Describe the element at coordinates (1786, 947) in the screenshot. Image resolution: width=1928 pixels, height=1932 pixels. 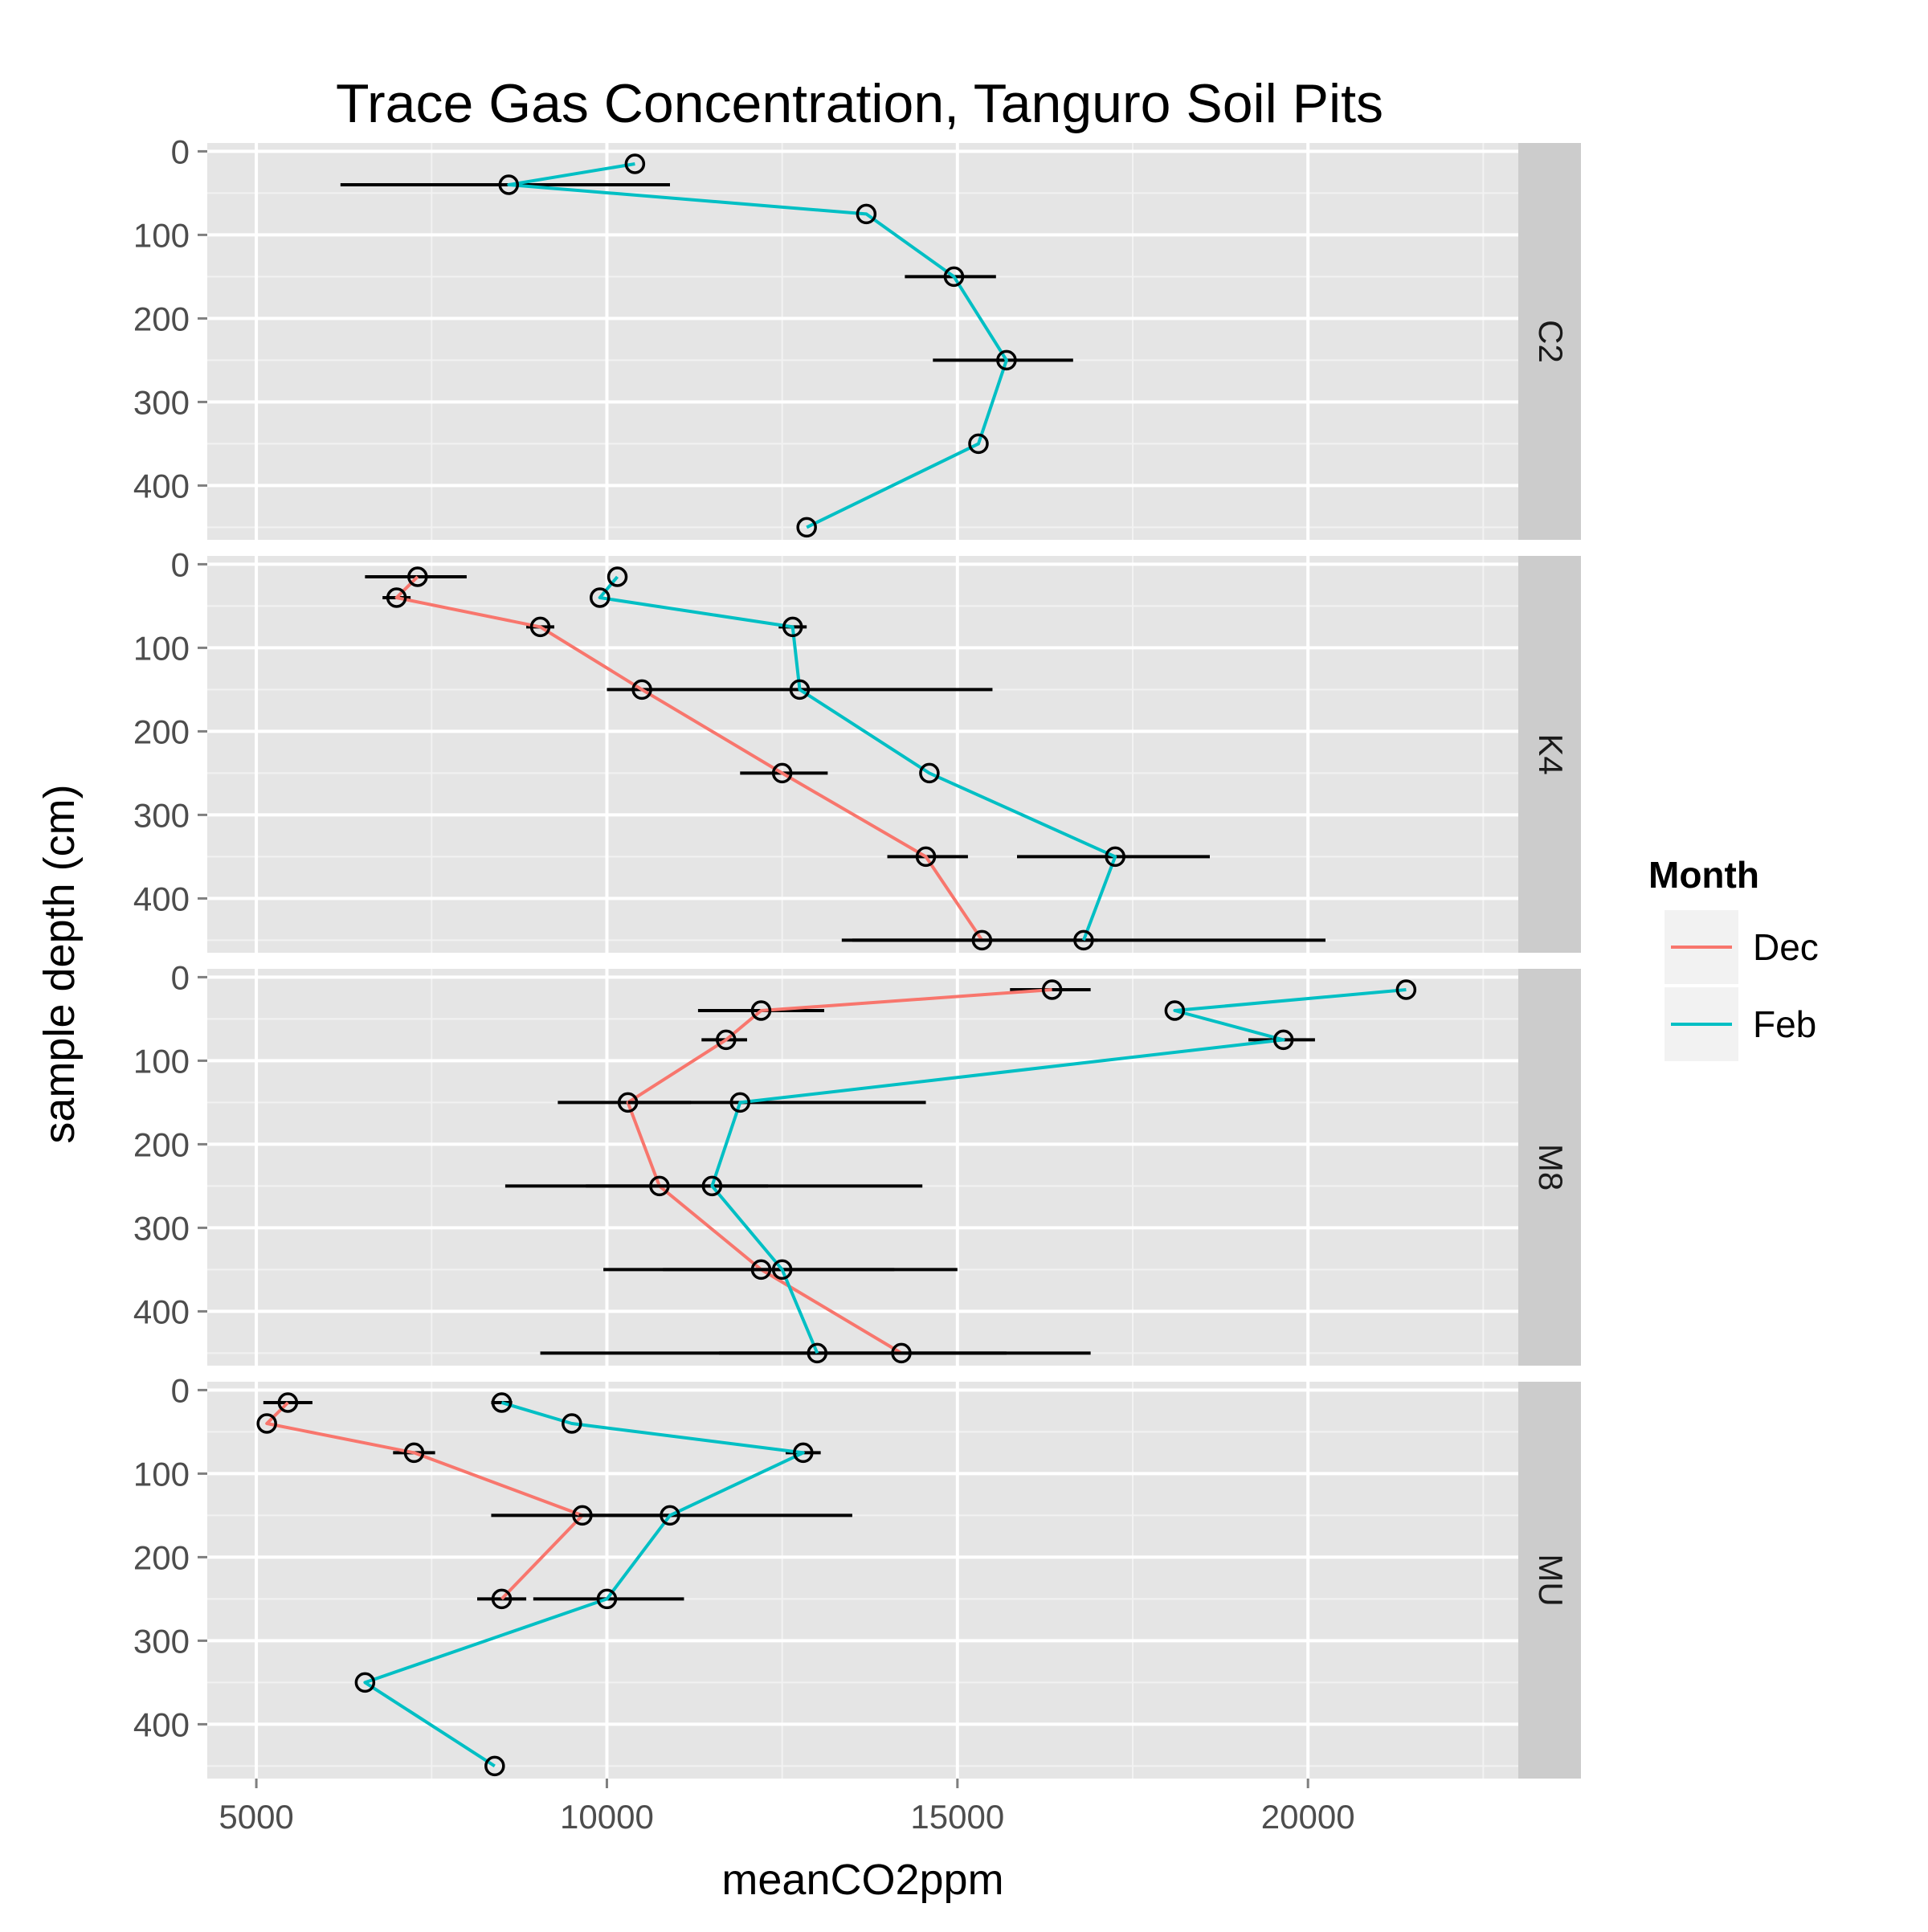
I see `legend-label-dec: Dec` at that location.